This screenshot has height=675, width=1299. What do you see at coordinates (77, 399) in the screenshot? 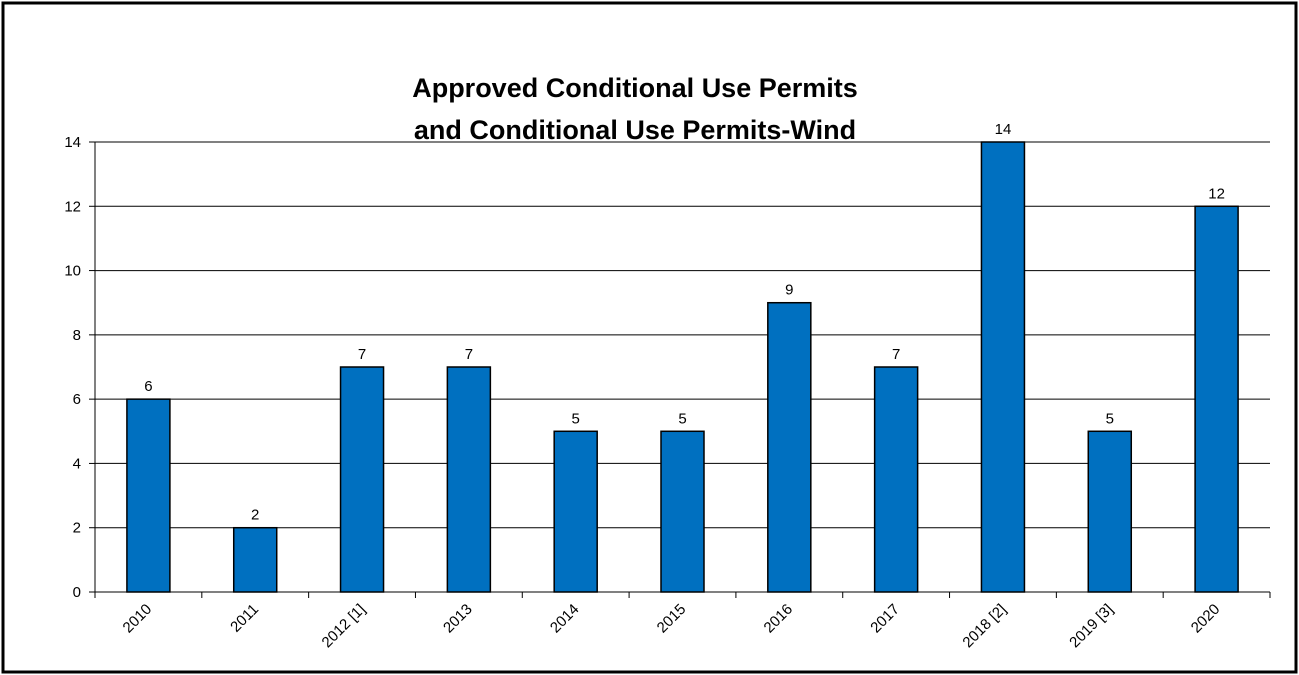
I see `y-tick-label: 6` at bounding box center [77, 399].